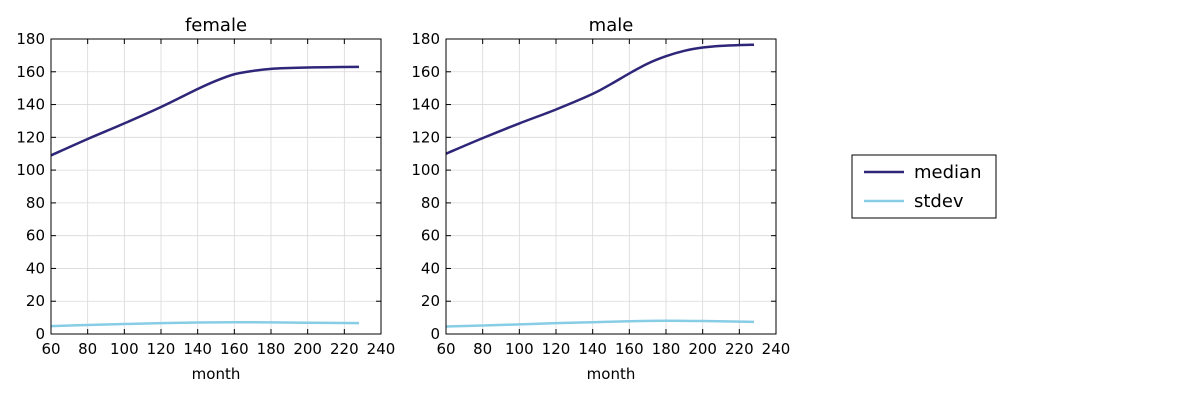 The image size is (1200, 400). Describe the element at coordinates (947, 172) in the screenshot. I see `legend-label-median: median` at that location.